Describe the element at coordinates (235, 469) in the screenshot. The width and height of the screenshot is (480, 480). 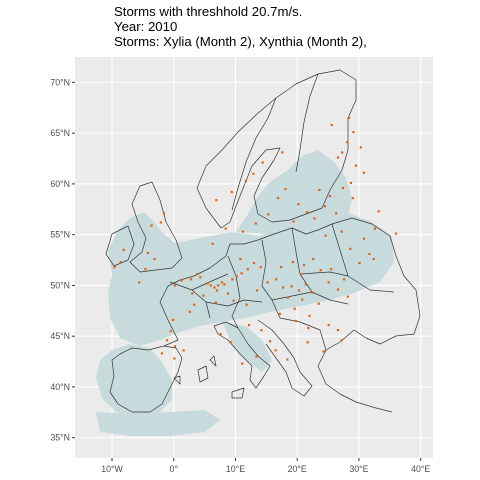
I see `x-tick-label-2: 10°E` at that location.